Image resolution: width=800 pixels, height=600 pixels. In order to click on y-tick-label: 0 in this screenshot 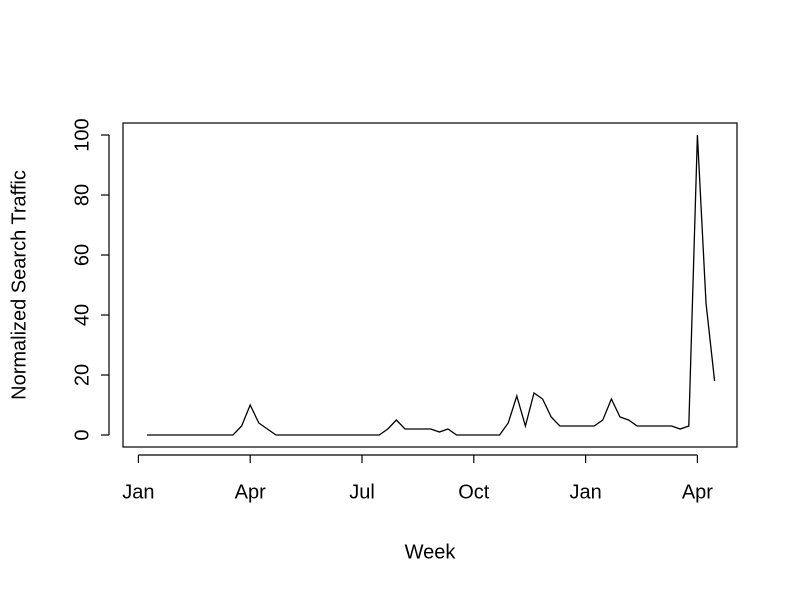, I will do `click(82, 434)`.